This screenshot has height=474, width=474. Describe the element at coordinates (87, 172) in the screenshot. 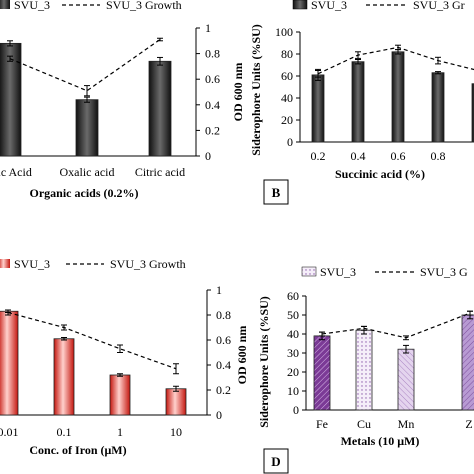

I see `x-tick-label: Oxalic acid` at that location.